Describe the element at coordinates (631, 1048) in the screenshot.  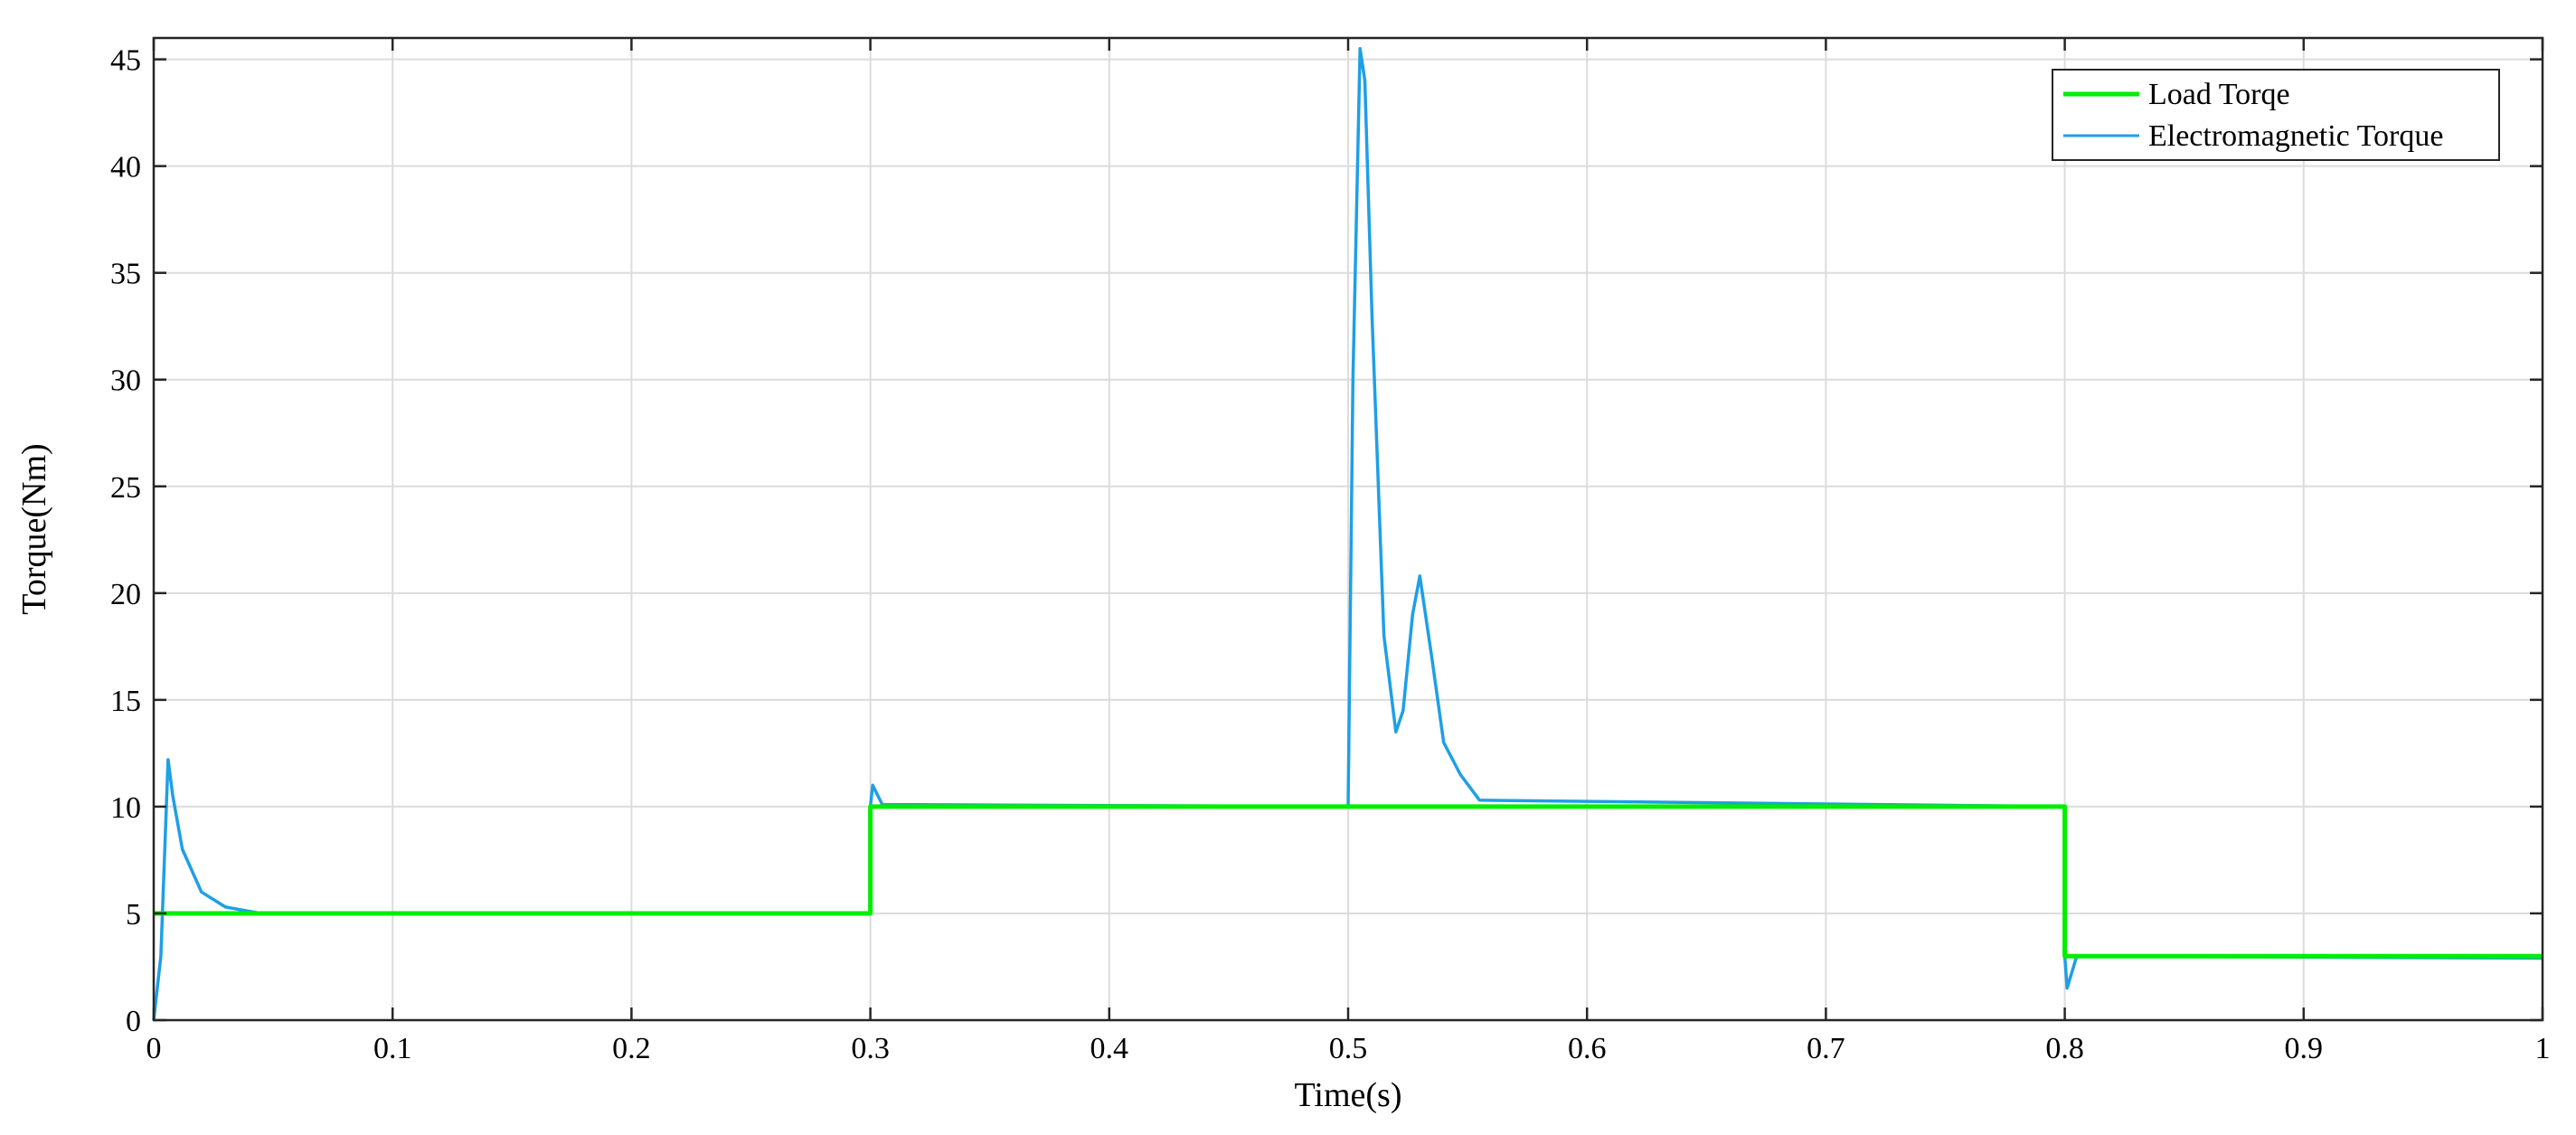
I see `x-tick-label: 0.2` at that location.